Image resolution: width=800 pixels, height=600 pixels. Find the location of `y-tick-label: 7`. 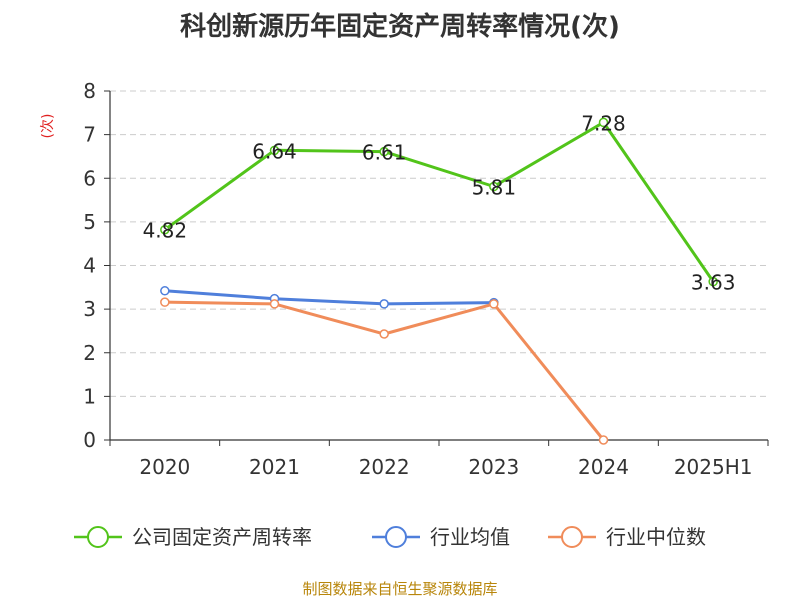

y-tick-label: 7 is located at coordinates (89, 135).